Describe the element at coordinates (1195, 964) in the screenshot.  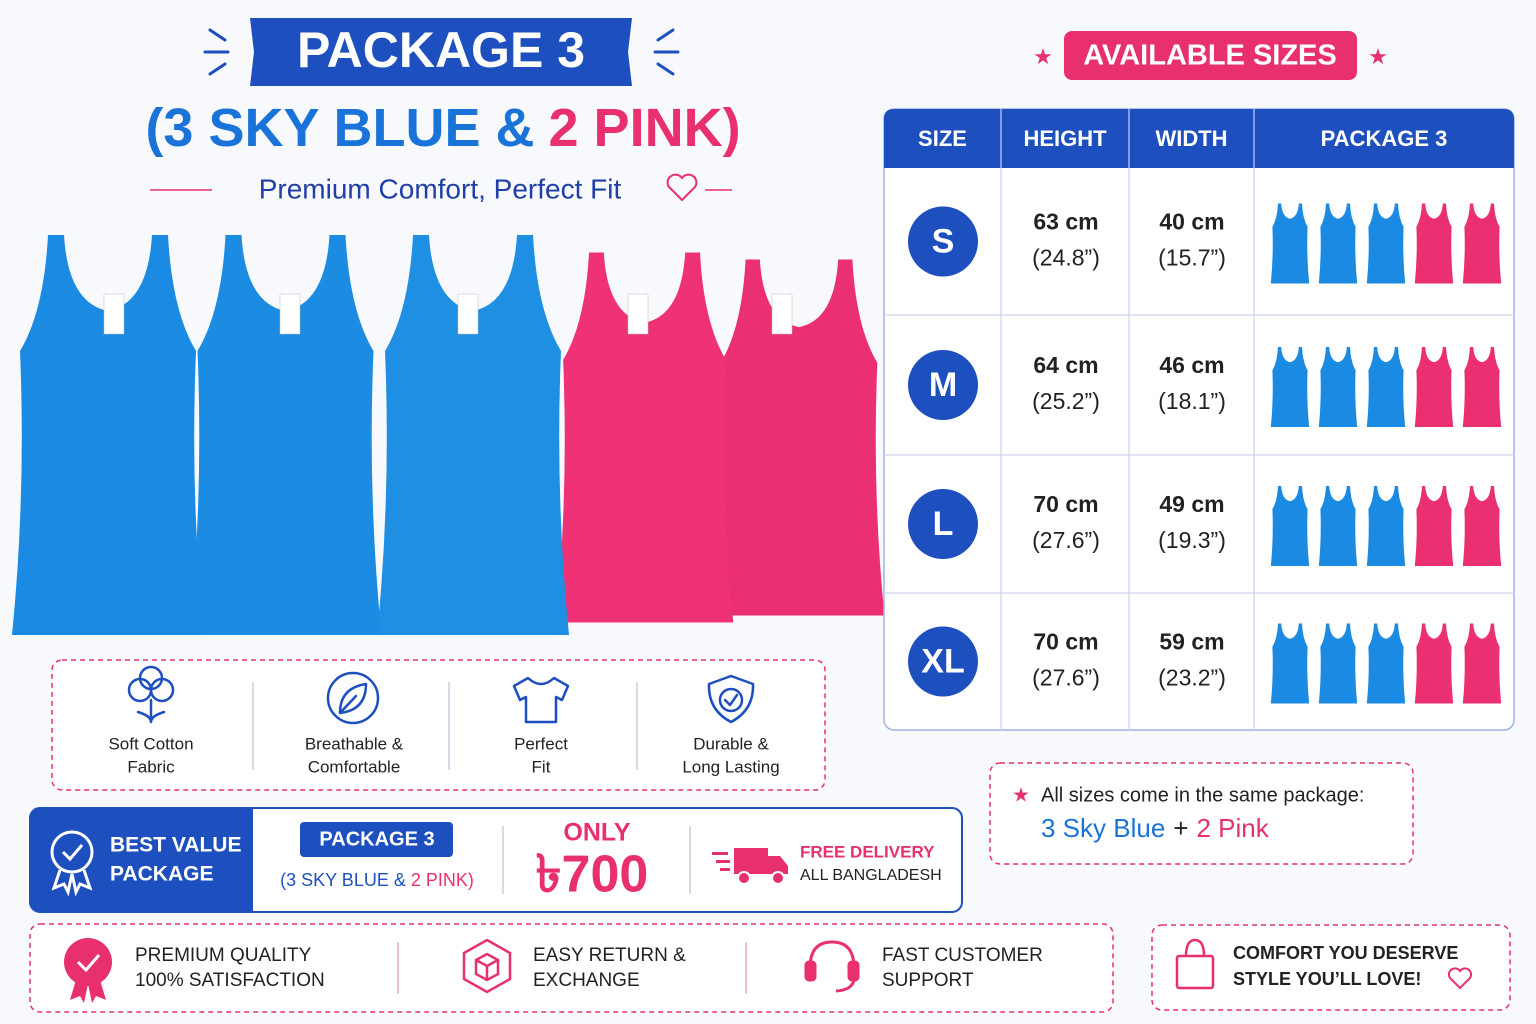
I see `bag-icon` at that location.